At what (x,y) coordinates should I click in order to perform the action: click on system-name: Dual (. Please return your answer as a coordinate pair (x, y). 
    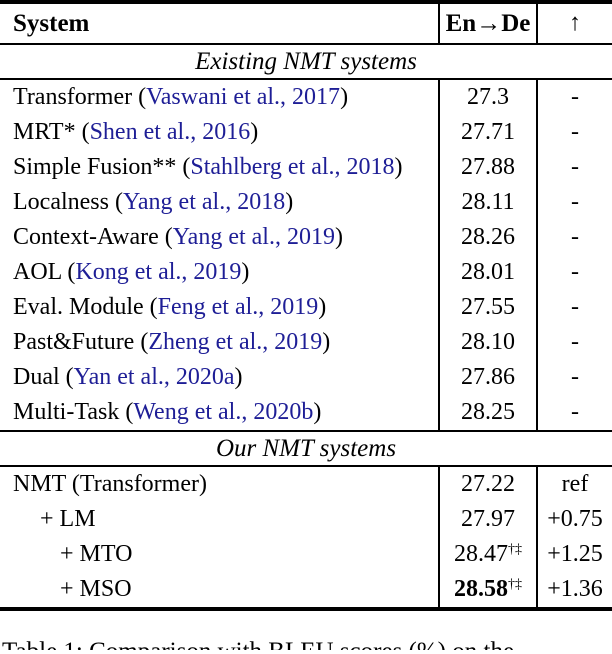
    Looking at the image, I should click on (43, 377).